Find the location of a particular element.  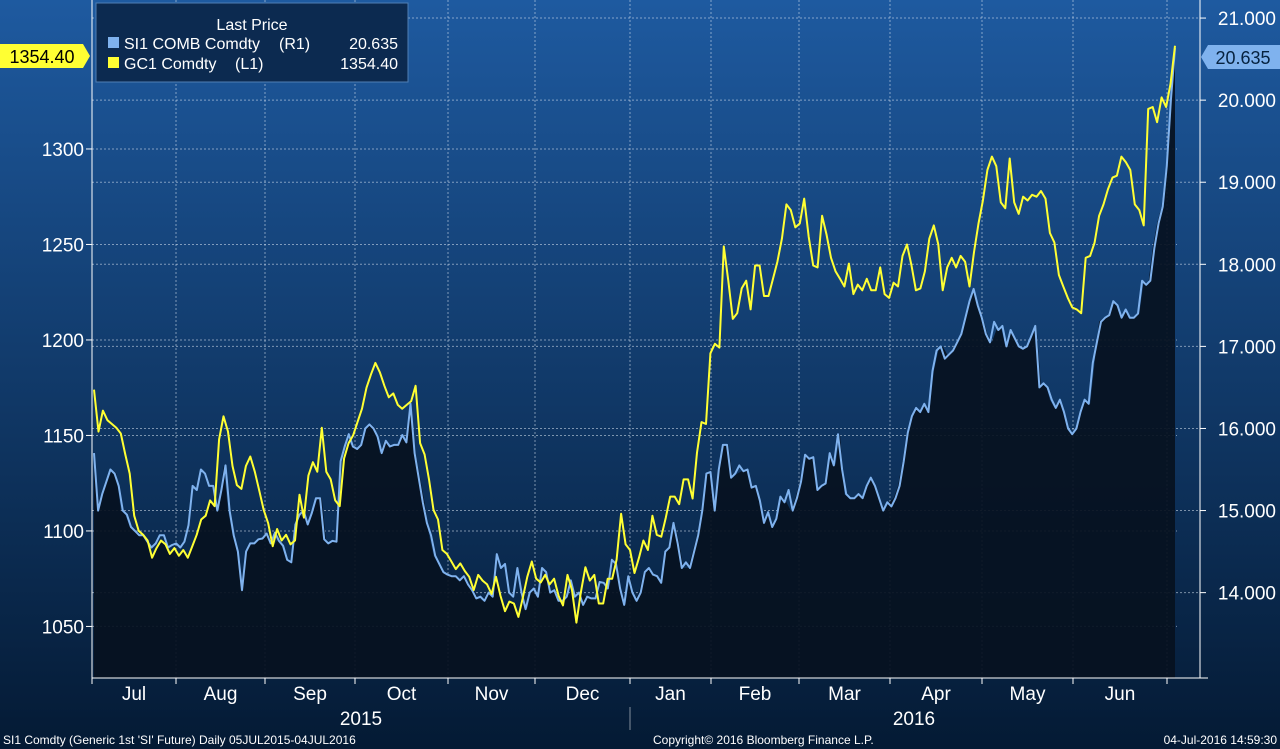

legend-swatch-silver is located at coordinates (113, 42).